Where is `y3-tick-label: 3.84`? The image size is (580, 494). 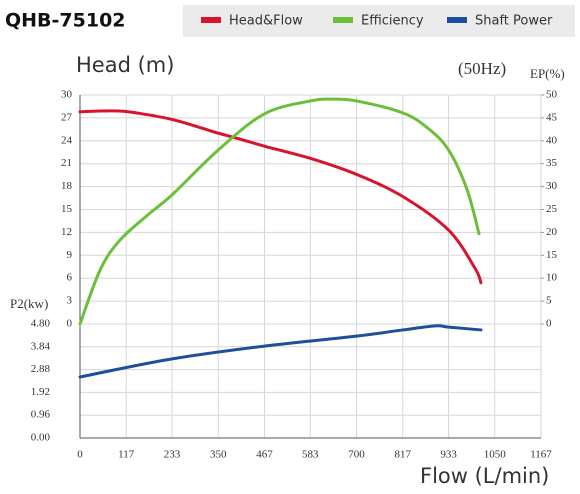 y3-tick-label: 3.84 is located at coordinates (41, 346).